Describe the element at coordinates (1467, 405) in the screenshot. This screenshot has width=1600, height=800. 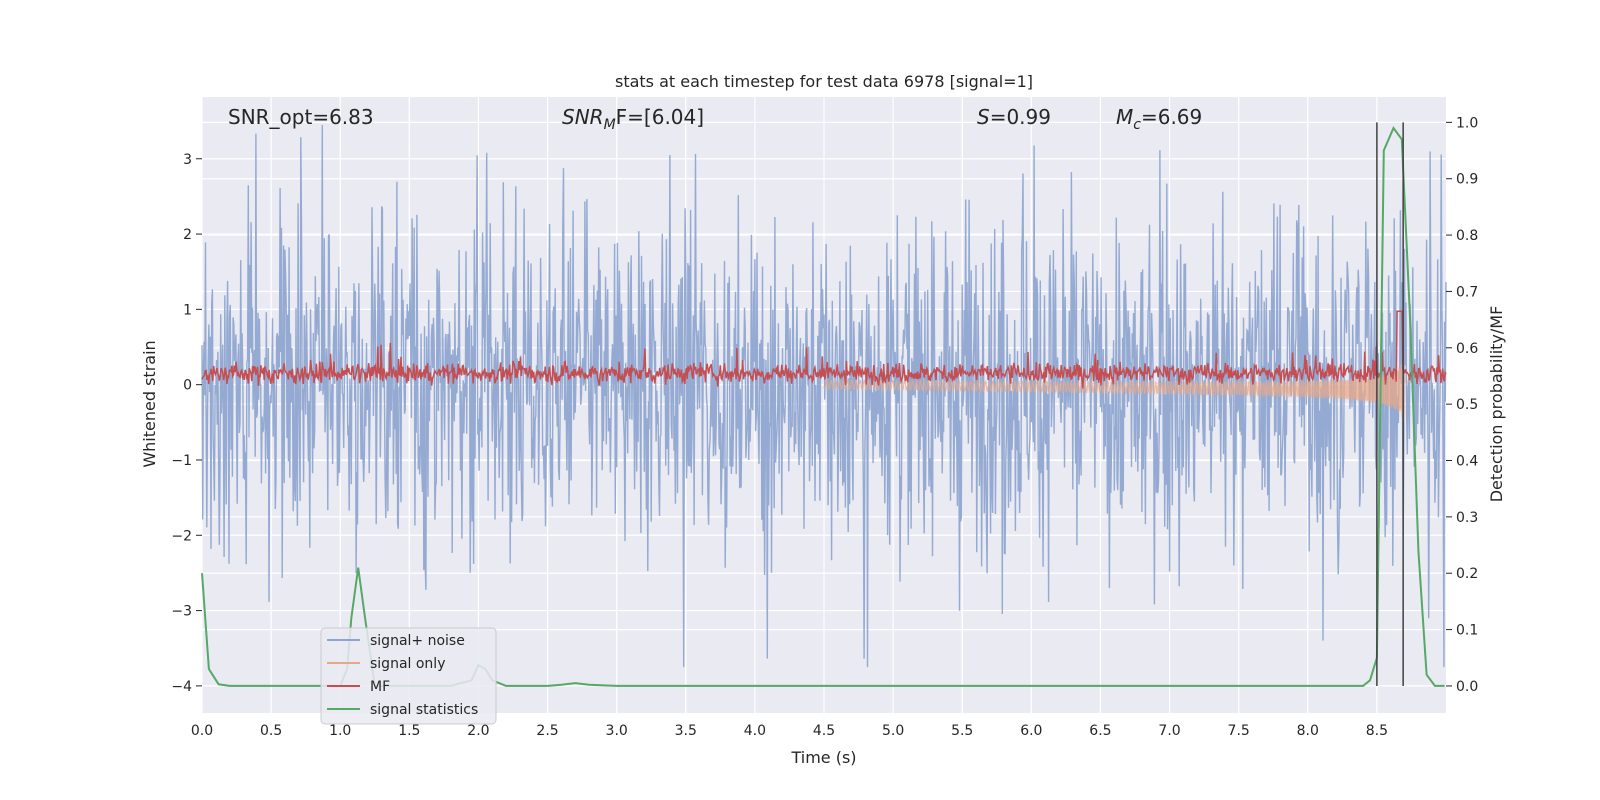
I see `y-right-tick-label: 0.5` at that location.